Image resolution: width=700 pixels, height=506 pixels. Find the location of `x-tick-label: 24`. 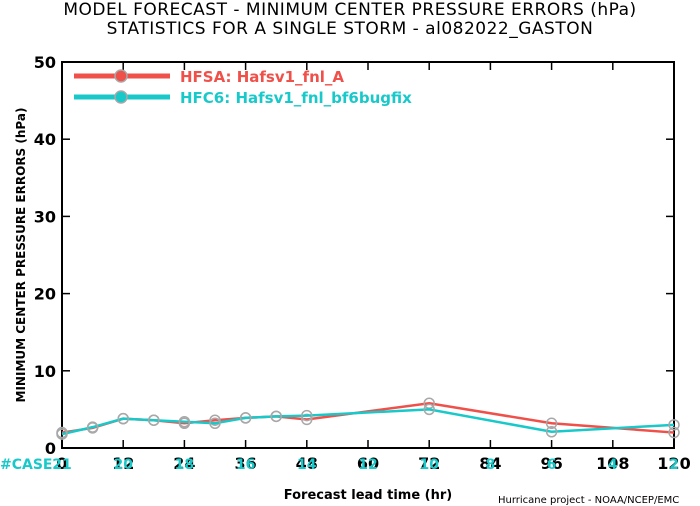

x-tick-label: 24 is located at coordinates (184, 463).